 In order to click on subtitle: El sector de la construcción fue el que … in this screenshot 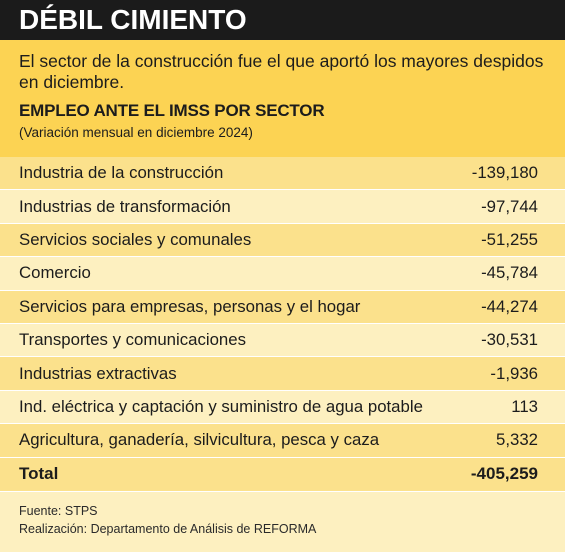, I will do `click(281, 71)`.